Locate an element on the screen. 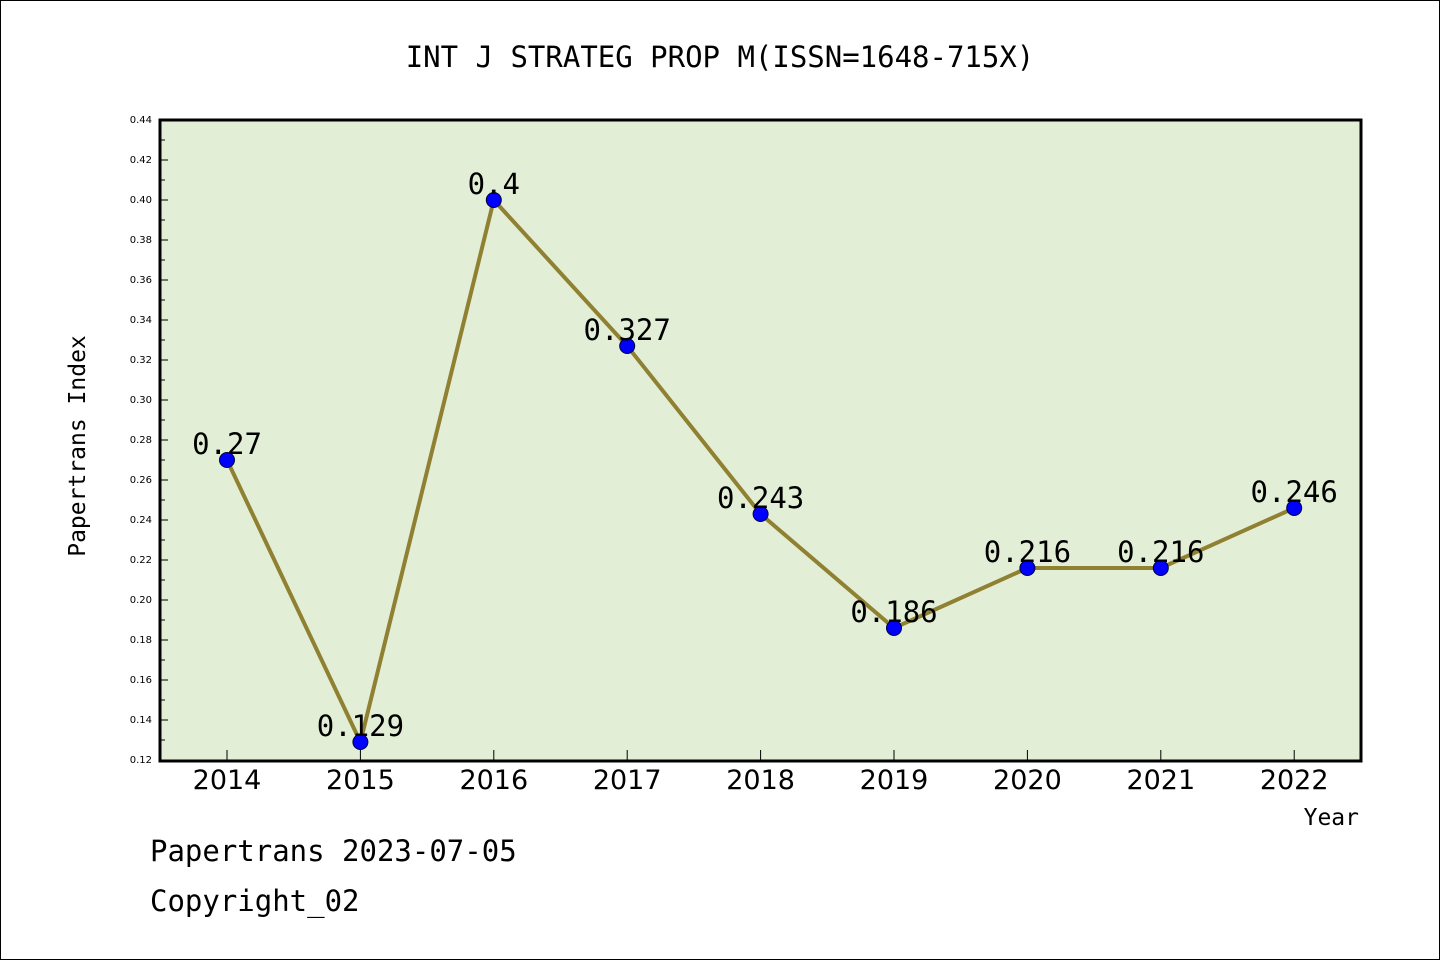 This screenshot has width=1440, height=960. data-label: 0.27 is located at coordinates (227, 444).